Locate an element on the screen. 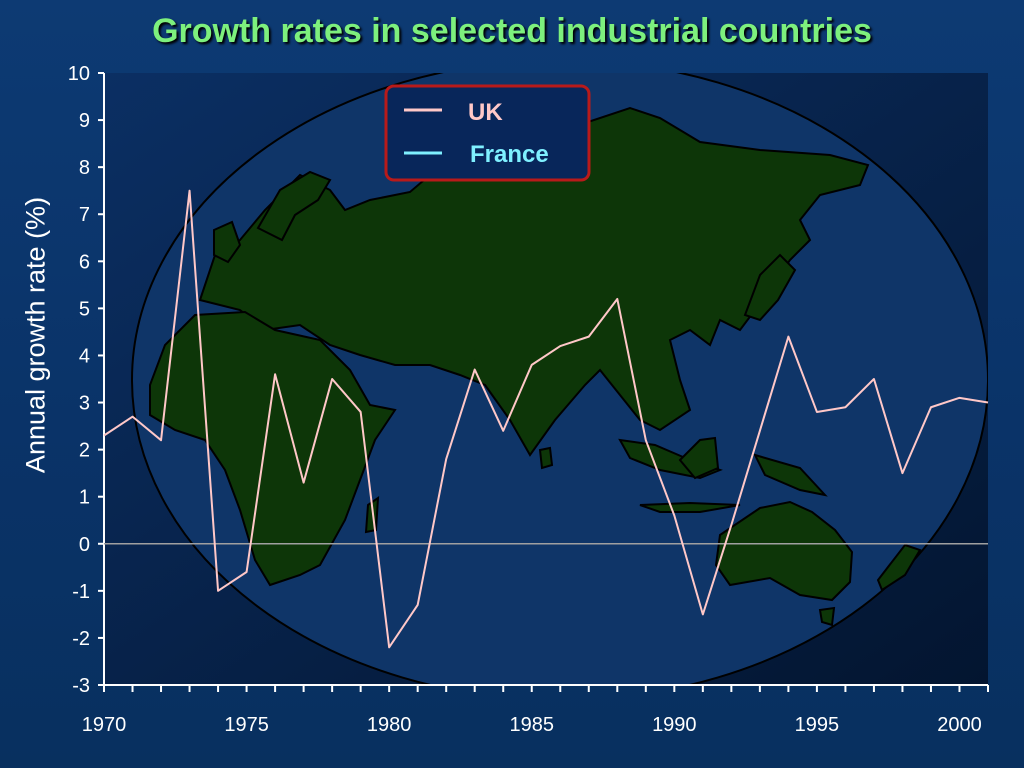 Image resolution: width=1024 pixels, height=768 pixels. y-tick-label: 7 is located at coordinates (84, 215).